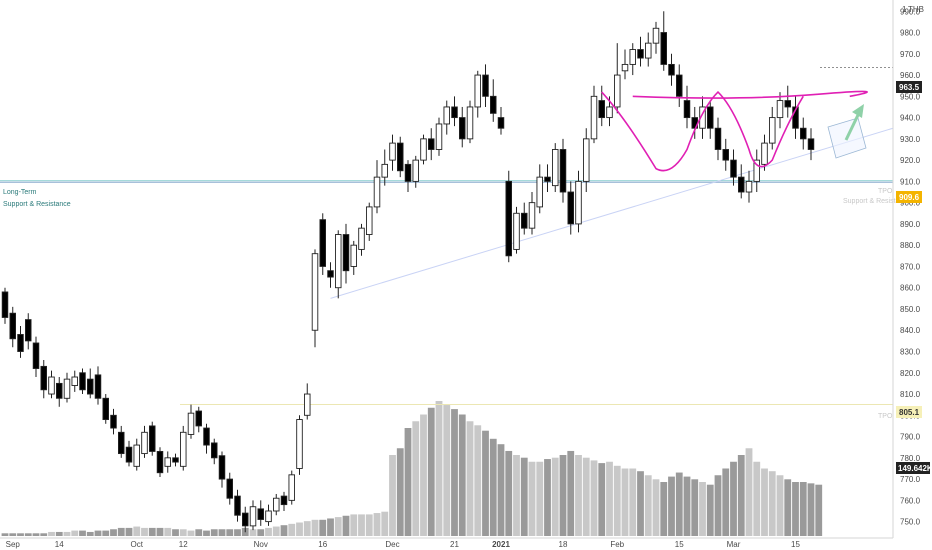  Describe the element at coordinates (20, 192) in the screenshot. I see `long-term-label: Long-Term` at that location.